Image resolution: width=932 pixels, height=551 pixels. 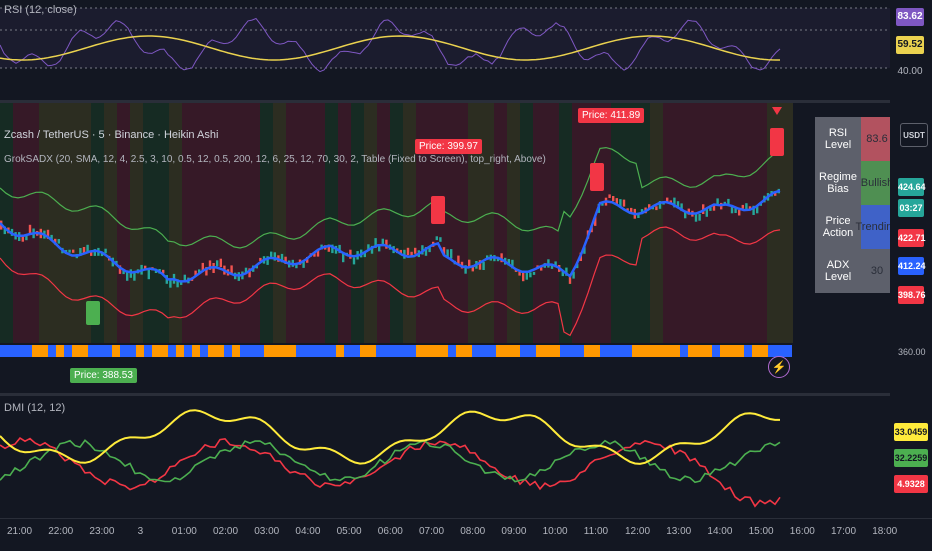 I want to click on rsi-level-tag: 40.00, so click(x=910, y=71).